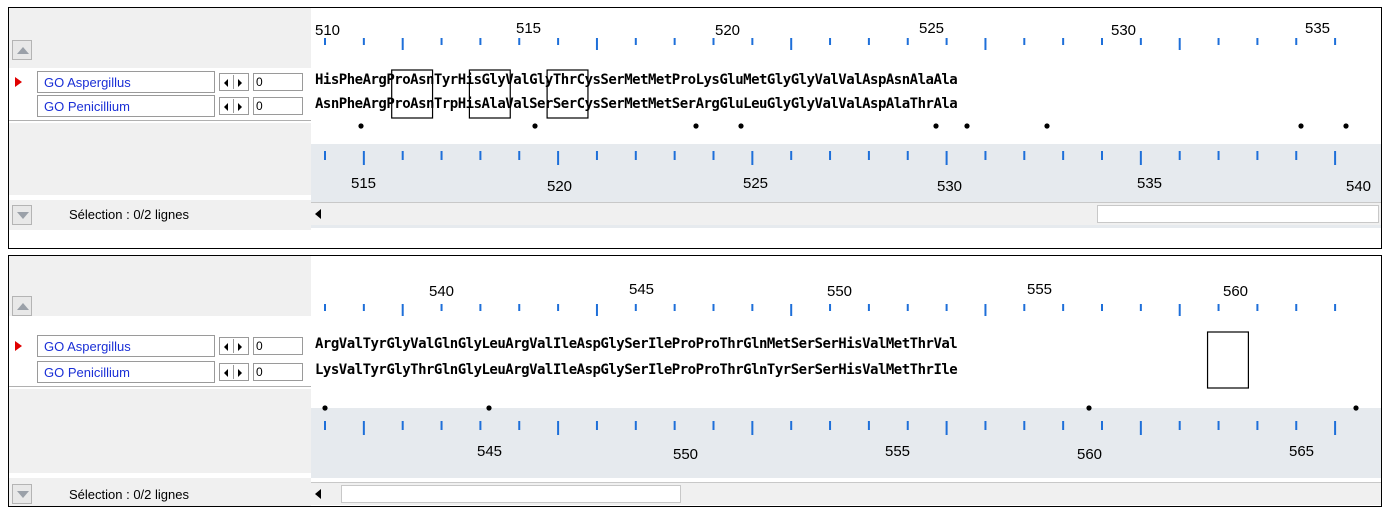  I want to click on ruler-number: 510, so click(327, 30).